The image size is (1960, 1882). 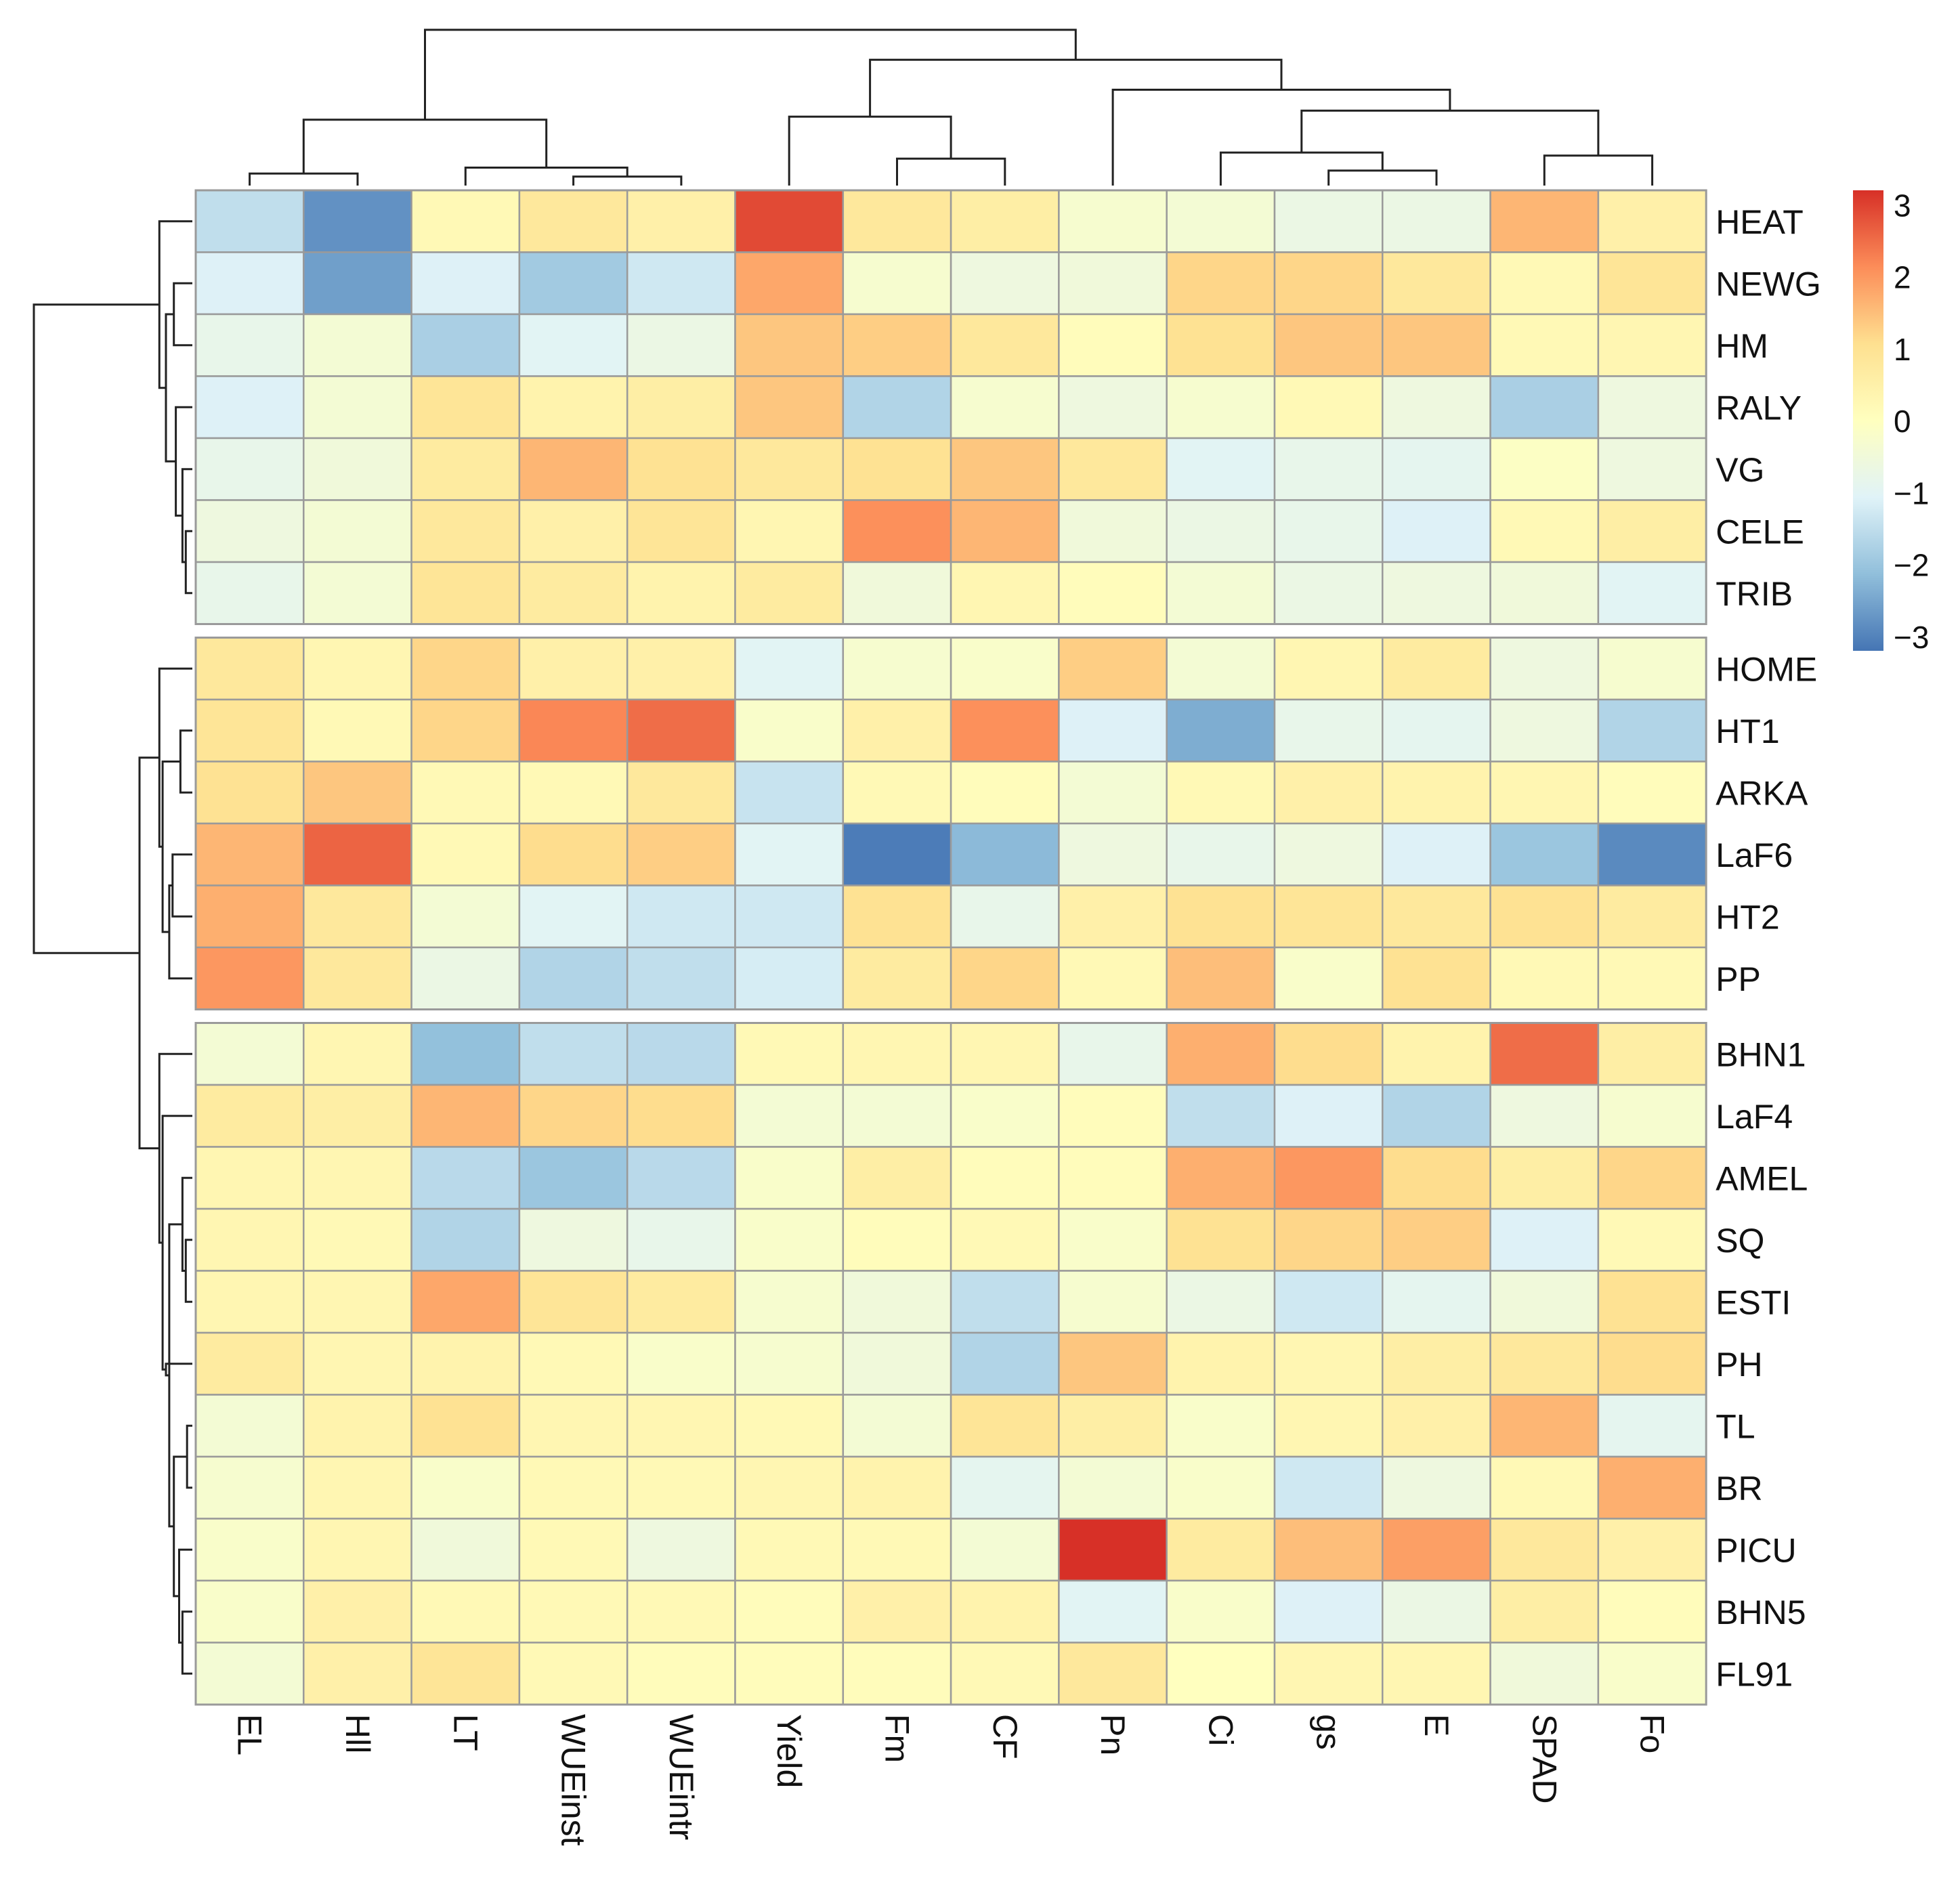 What do you see at coordinates (681, 1674) in the screenshot?
I see `heatmap-cell-FL91-WUEintr` at bounding box center [681, 1674].